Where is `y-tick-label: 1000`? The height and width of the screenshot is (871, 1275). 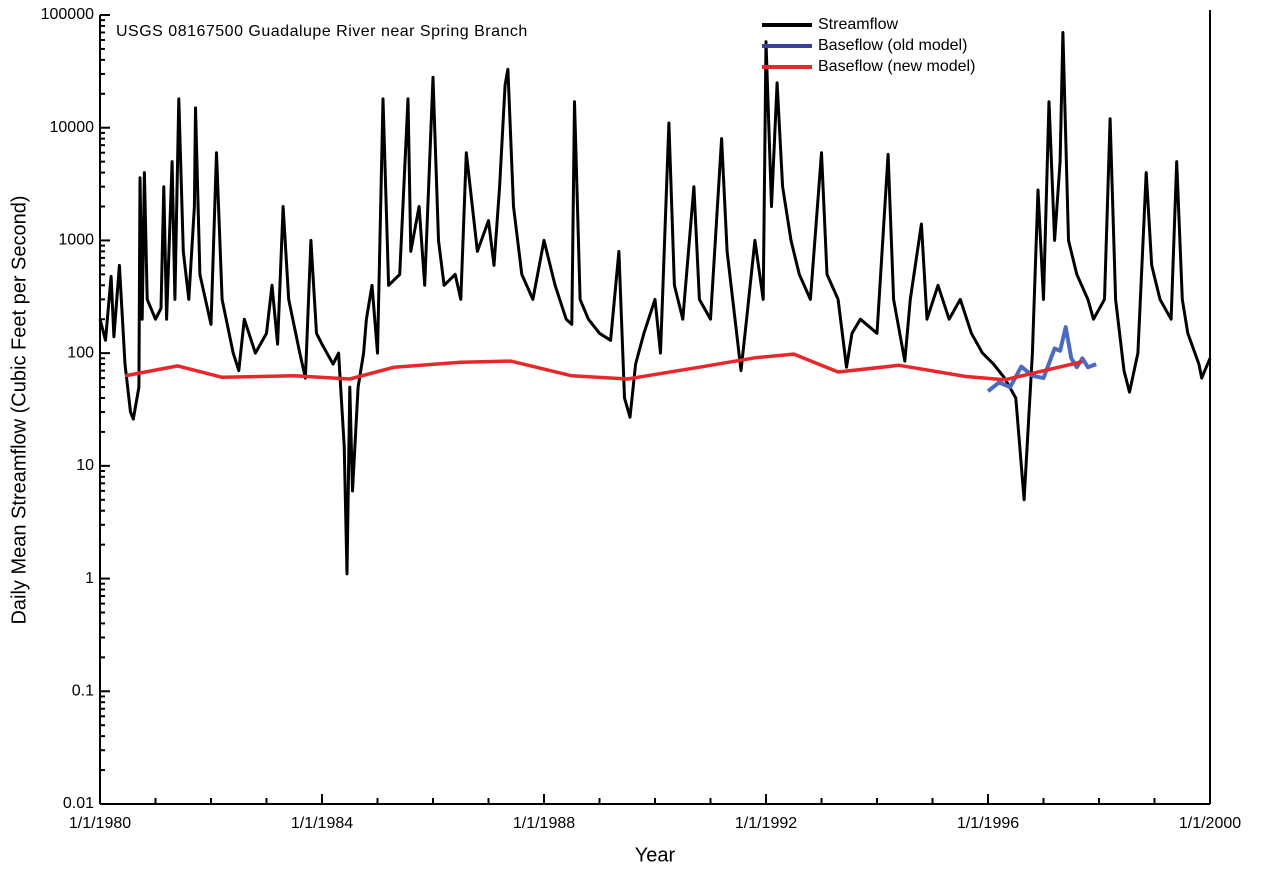 y-tick-label: 1000 is located at coordinates (76, 240).